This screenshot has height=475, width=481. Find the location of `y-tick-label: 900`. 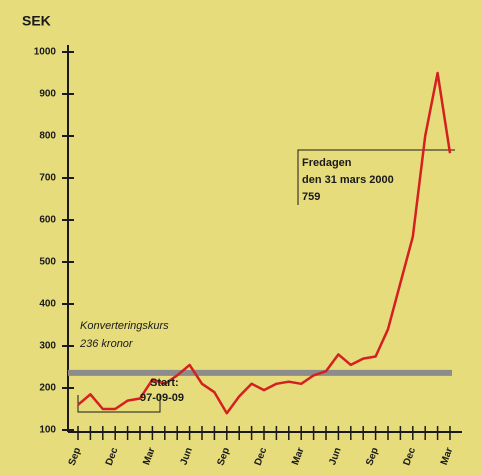

y-tick-label: 900 is located at coordinates (47, 94).